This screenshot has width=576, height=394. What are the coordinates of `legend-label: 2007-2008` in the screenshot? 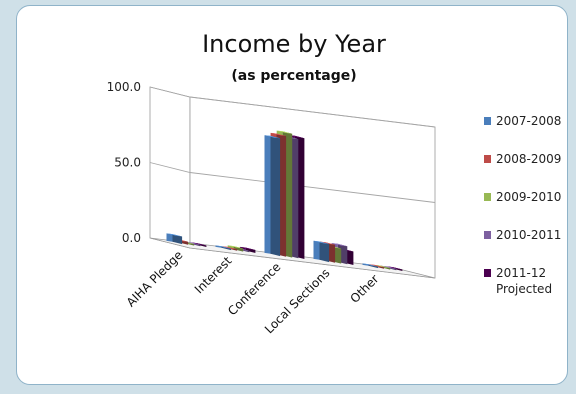 It's located at (528, 121).